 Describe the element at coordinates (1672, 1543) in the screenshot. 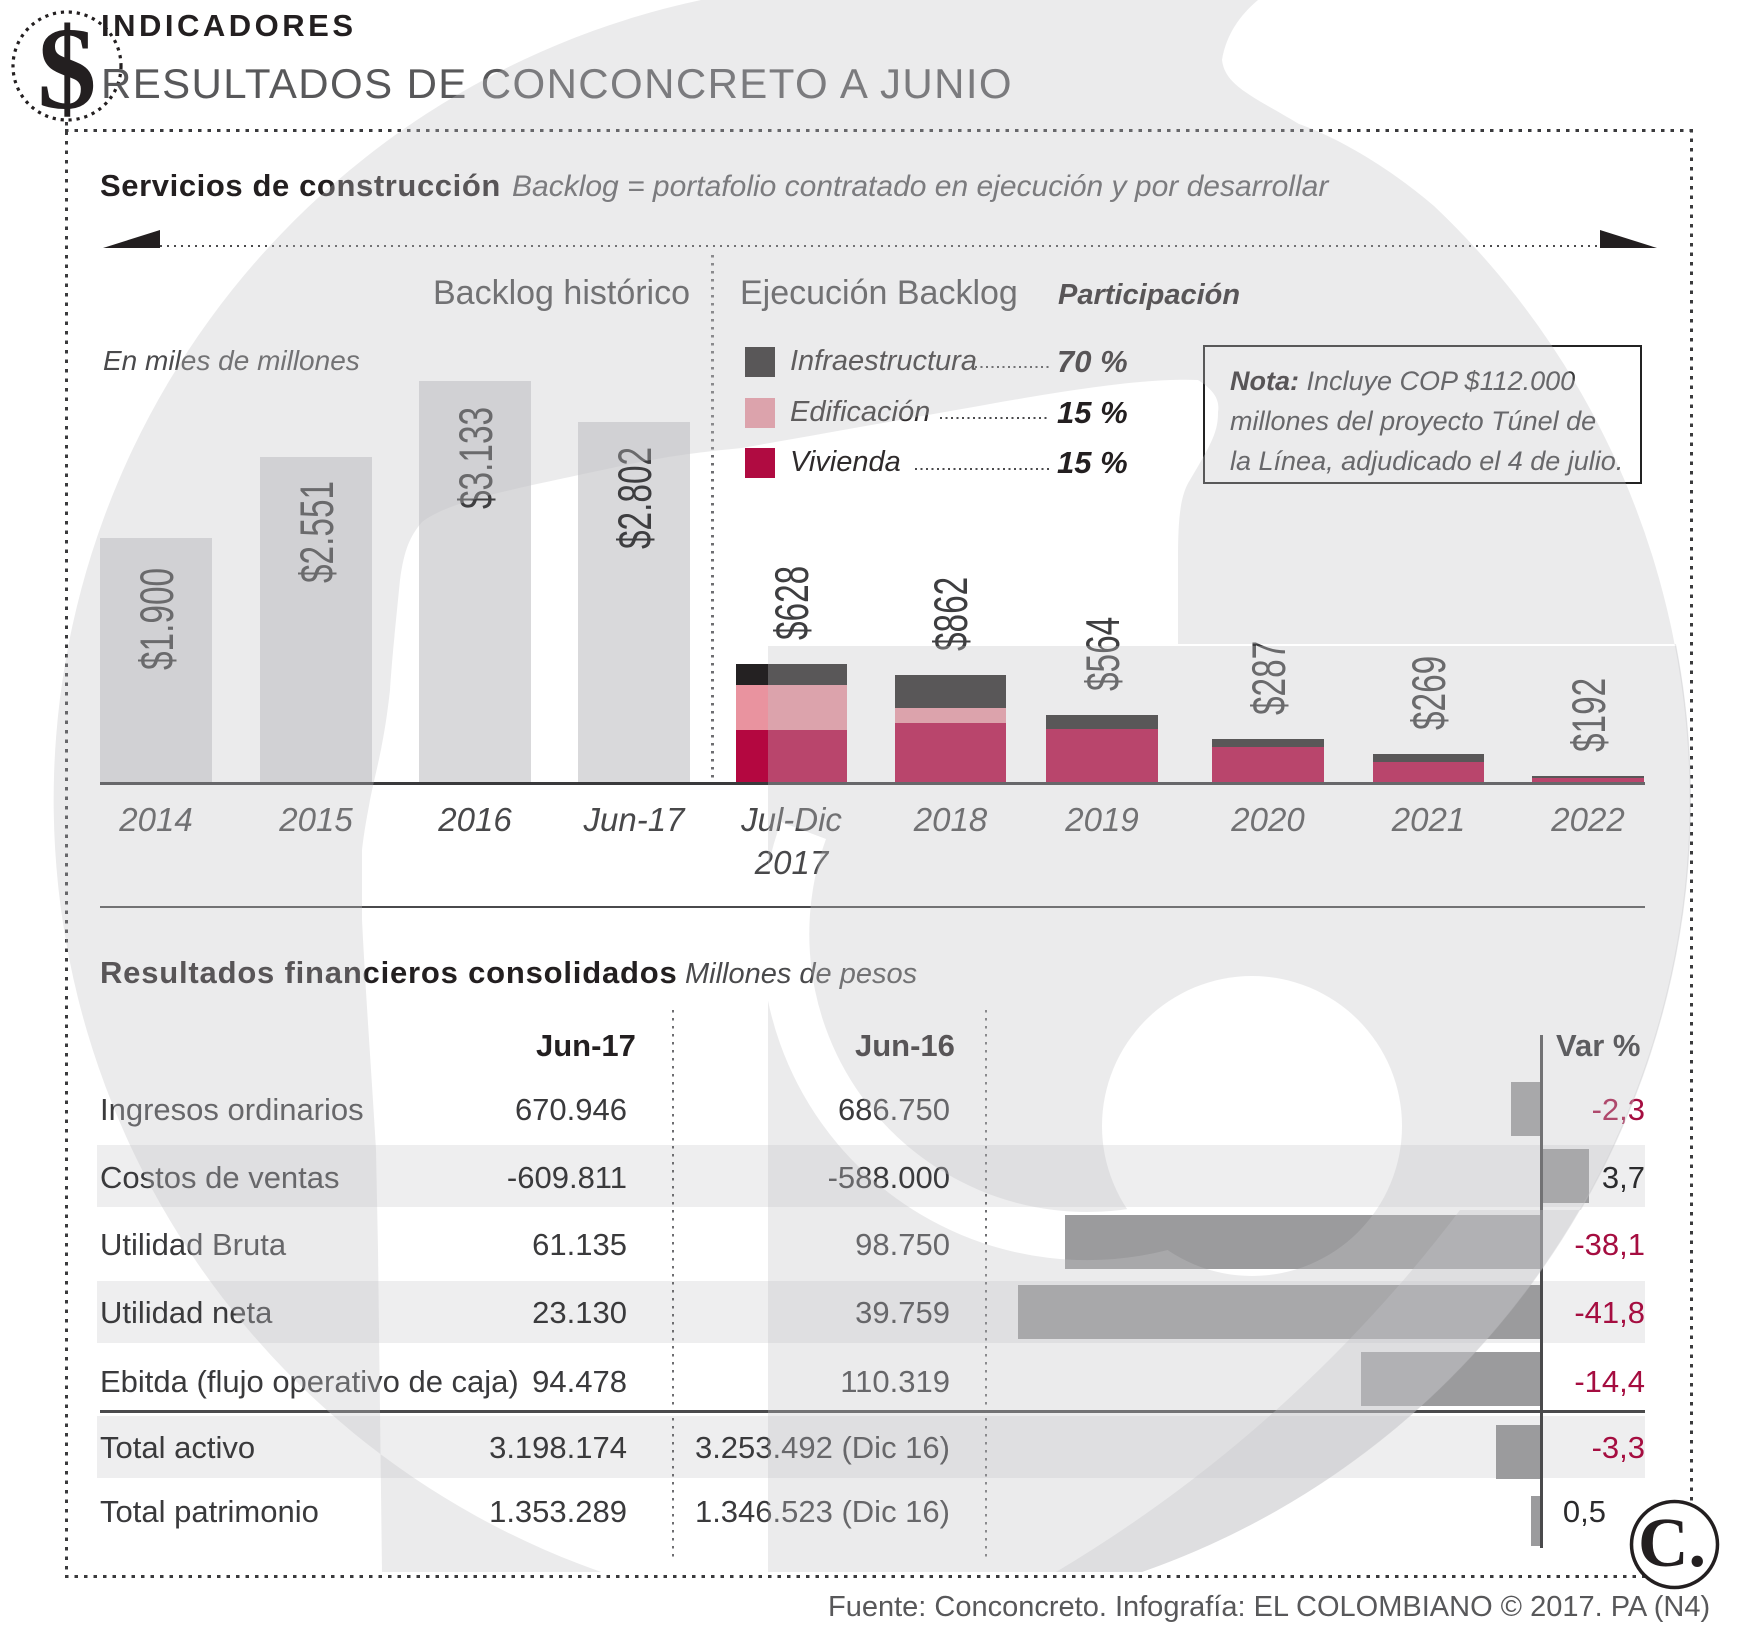

I see `svg-text: C.` at that location.